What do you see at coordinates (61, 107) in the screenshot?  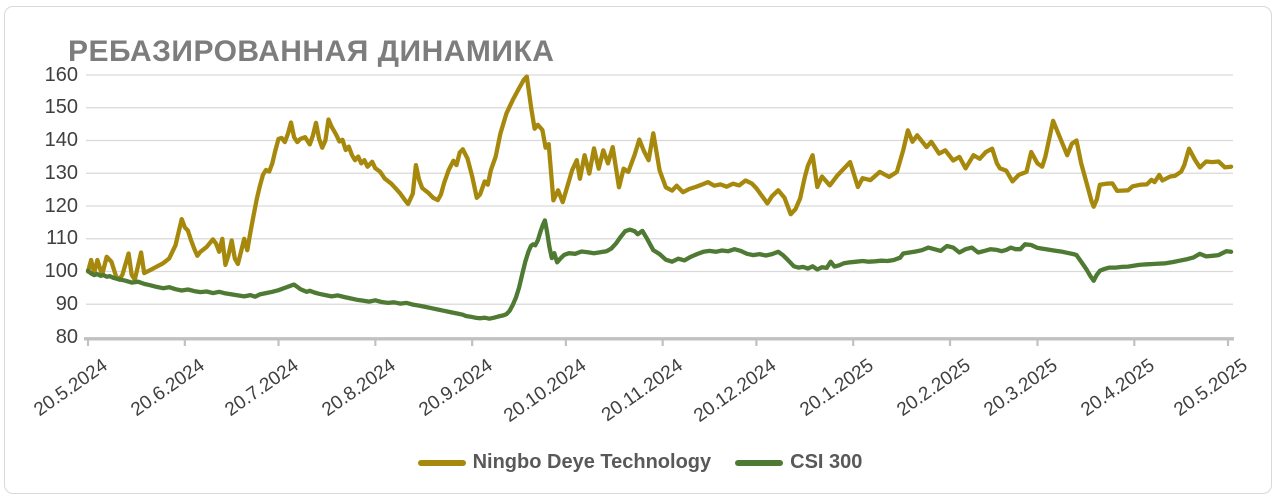 I see `y-tick-label-150: 150` at bounding box center [61, 107].